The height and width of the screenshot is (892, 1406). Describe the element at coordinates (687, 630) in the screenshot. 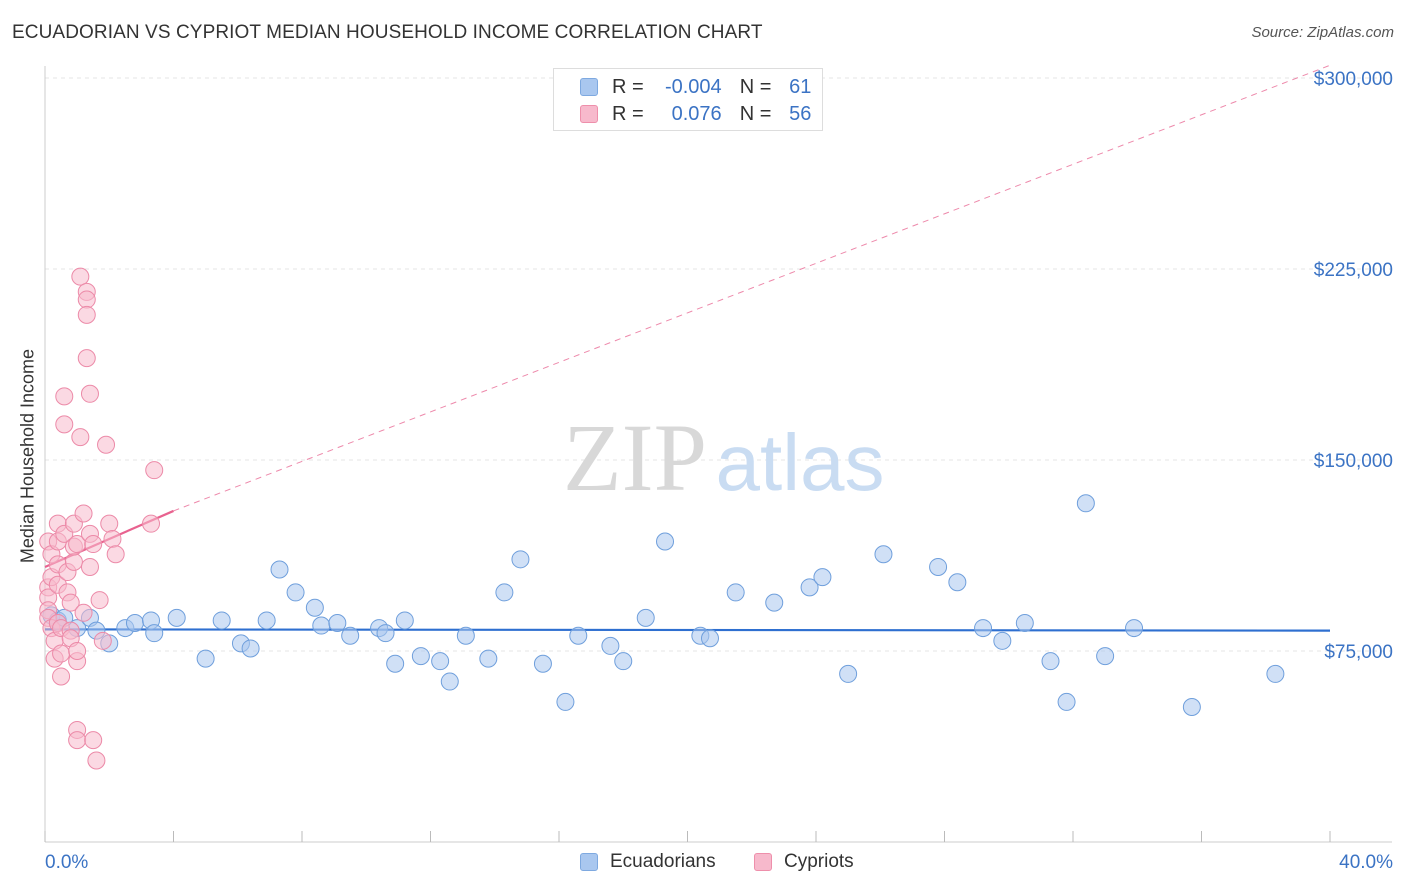

I see `trendline-ecuadorians` at that location.